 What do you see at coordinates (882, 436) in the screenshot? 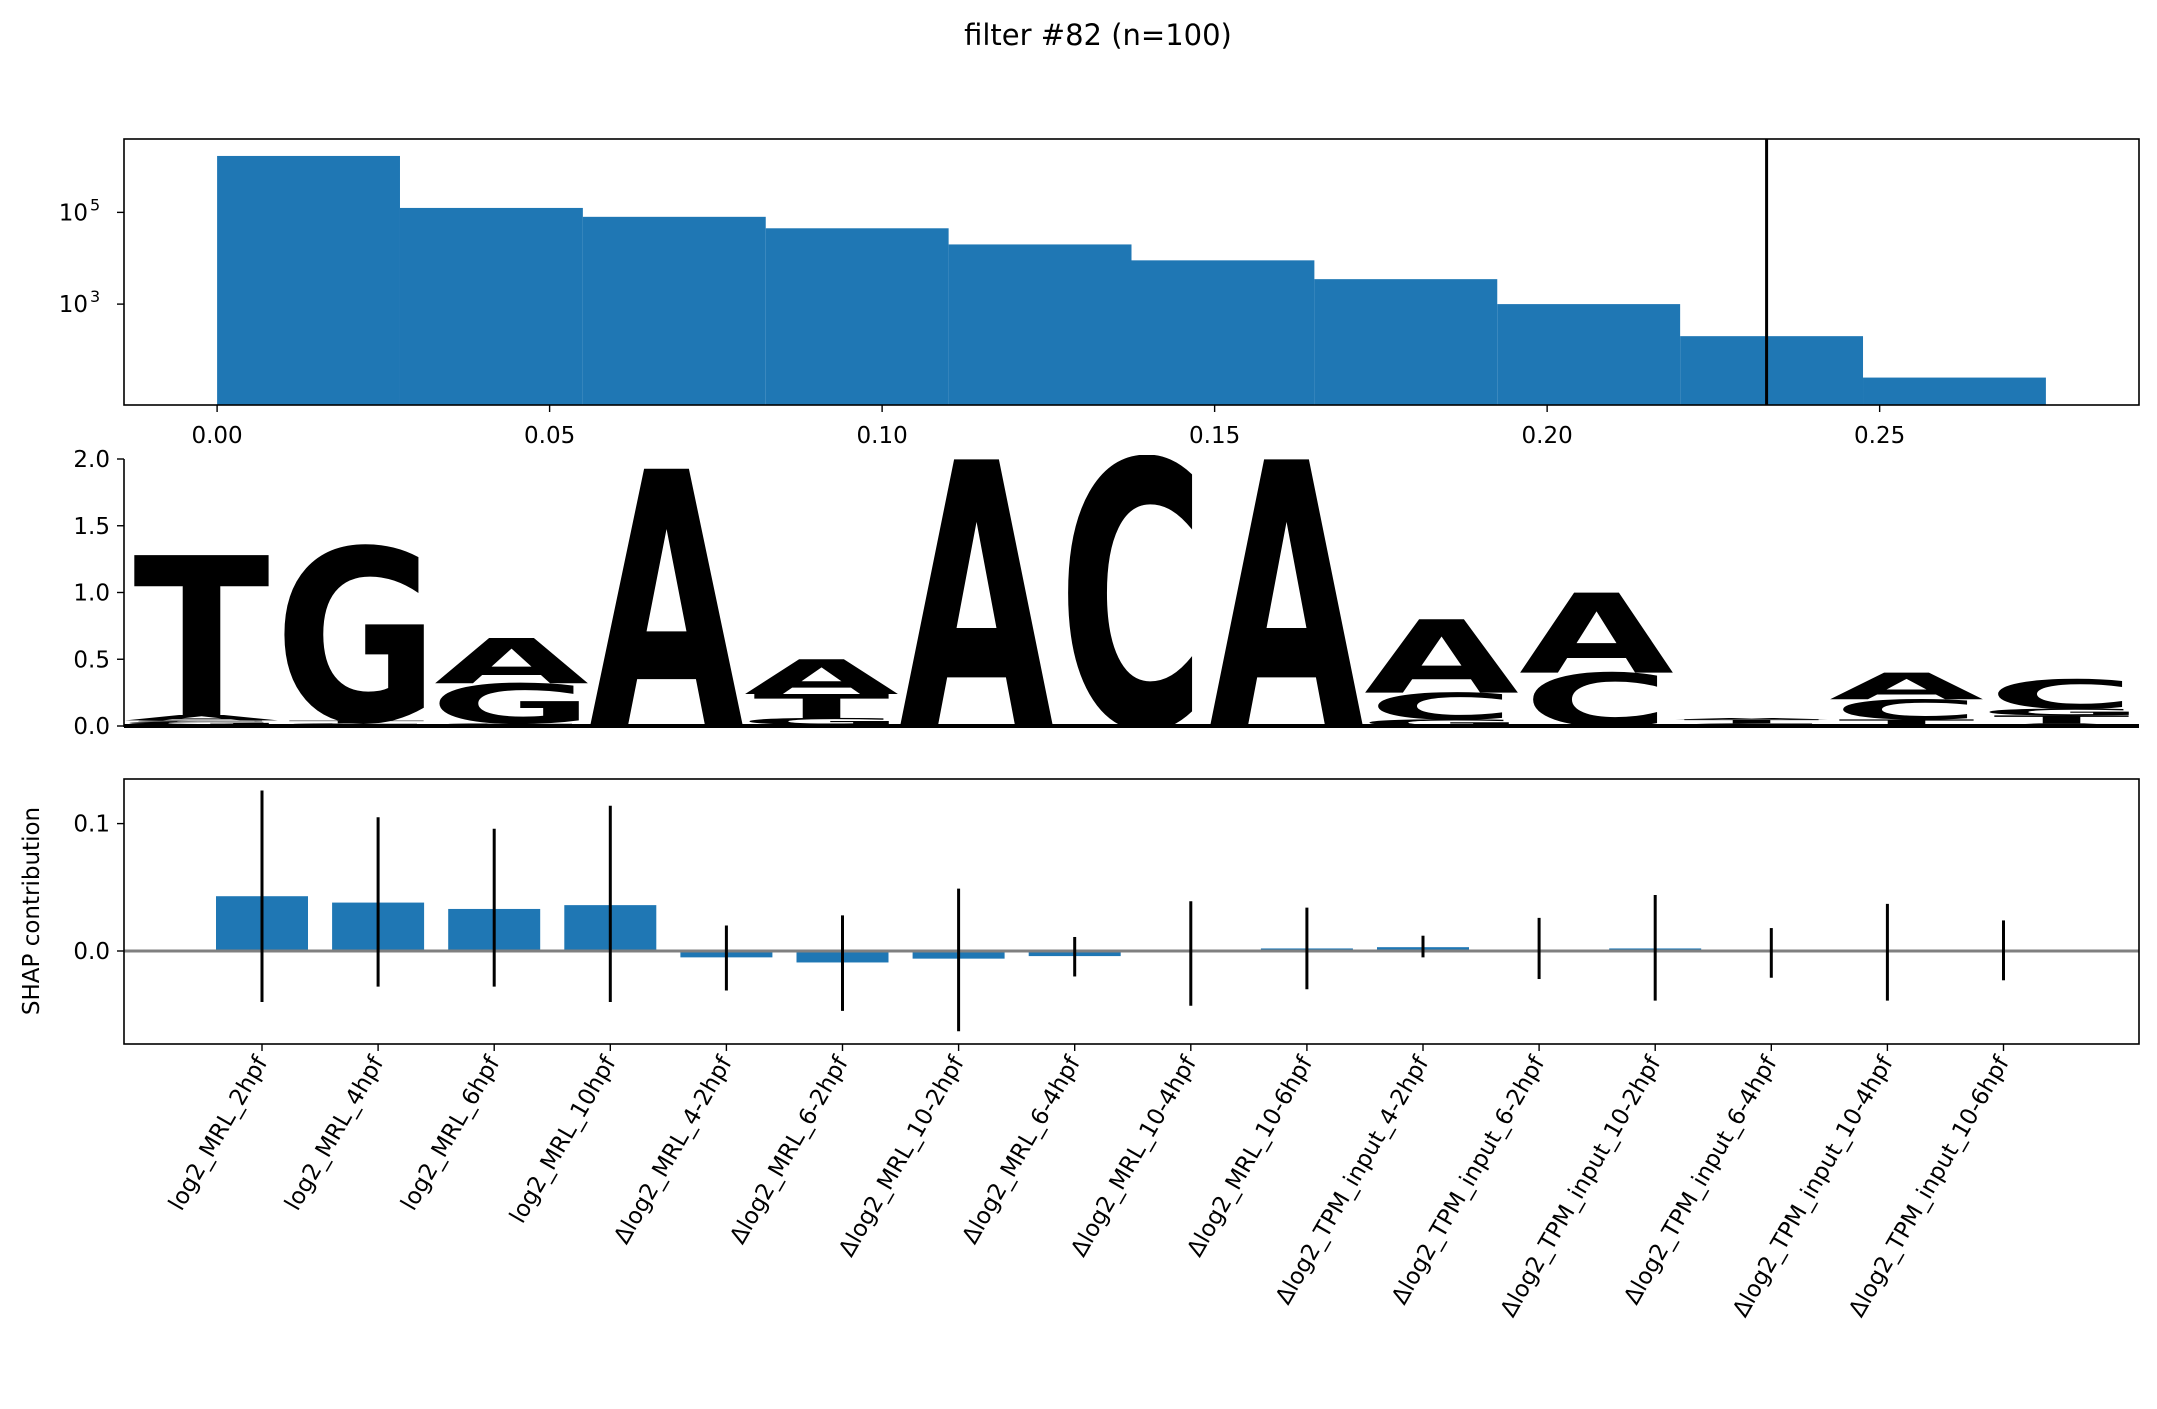
I see `x-tick-label: 0.10` at bounding box center [882, 436].